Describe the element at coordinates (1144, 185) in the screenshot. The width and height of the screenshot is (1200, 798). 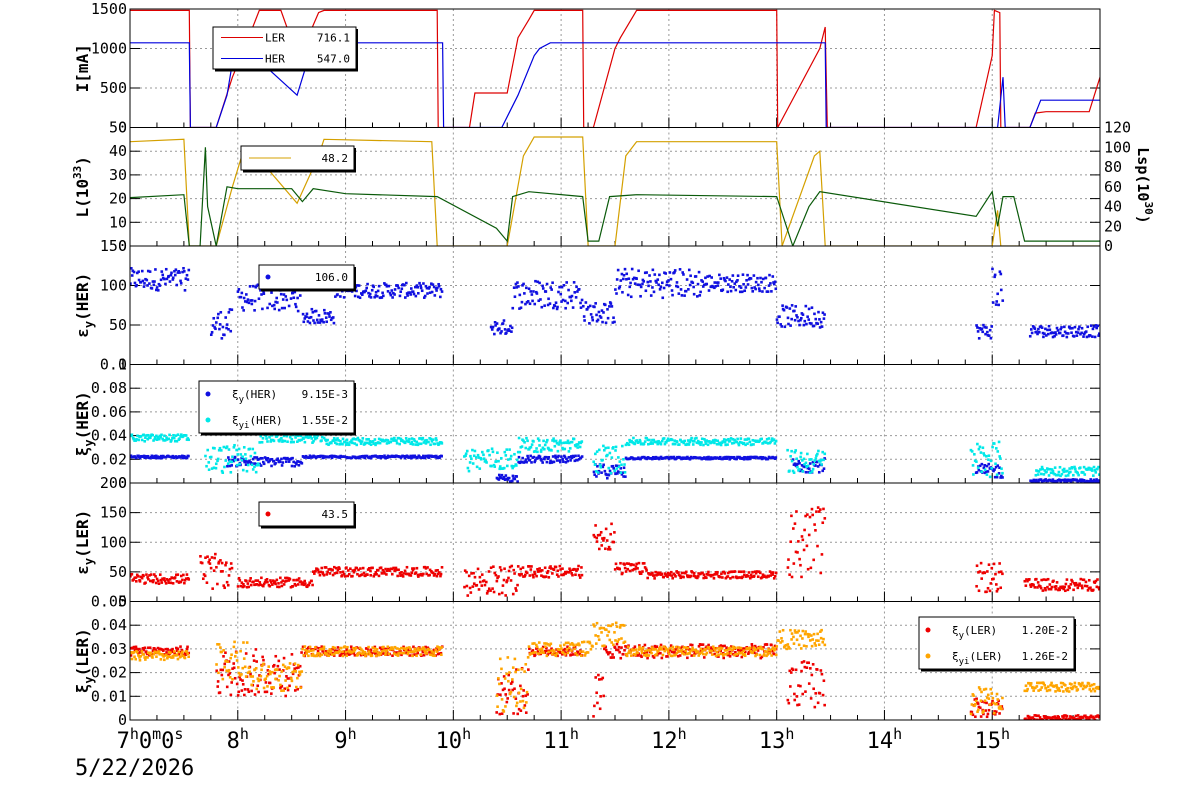
I see `y2-axis-label: Lsp(1030)` at that location.